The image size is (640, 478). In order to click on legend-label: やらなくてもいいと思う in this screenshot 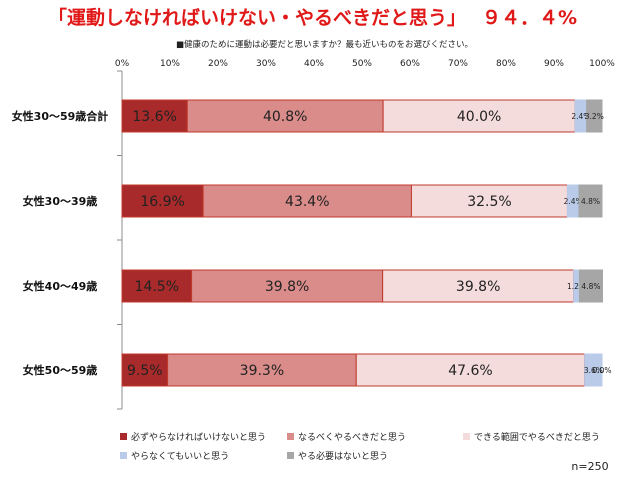, I will do `click(180, 456)`.